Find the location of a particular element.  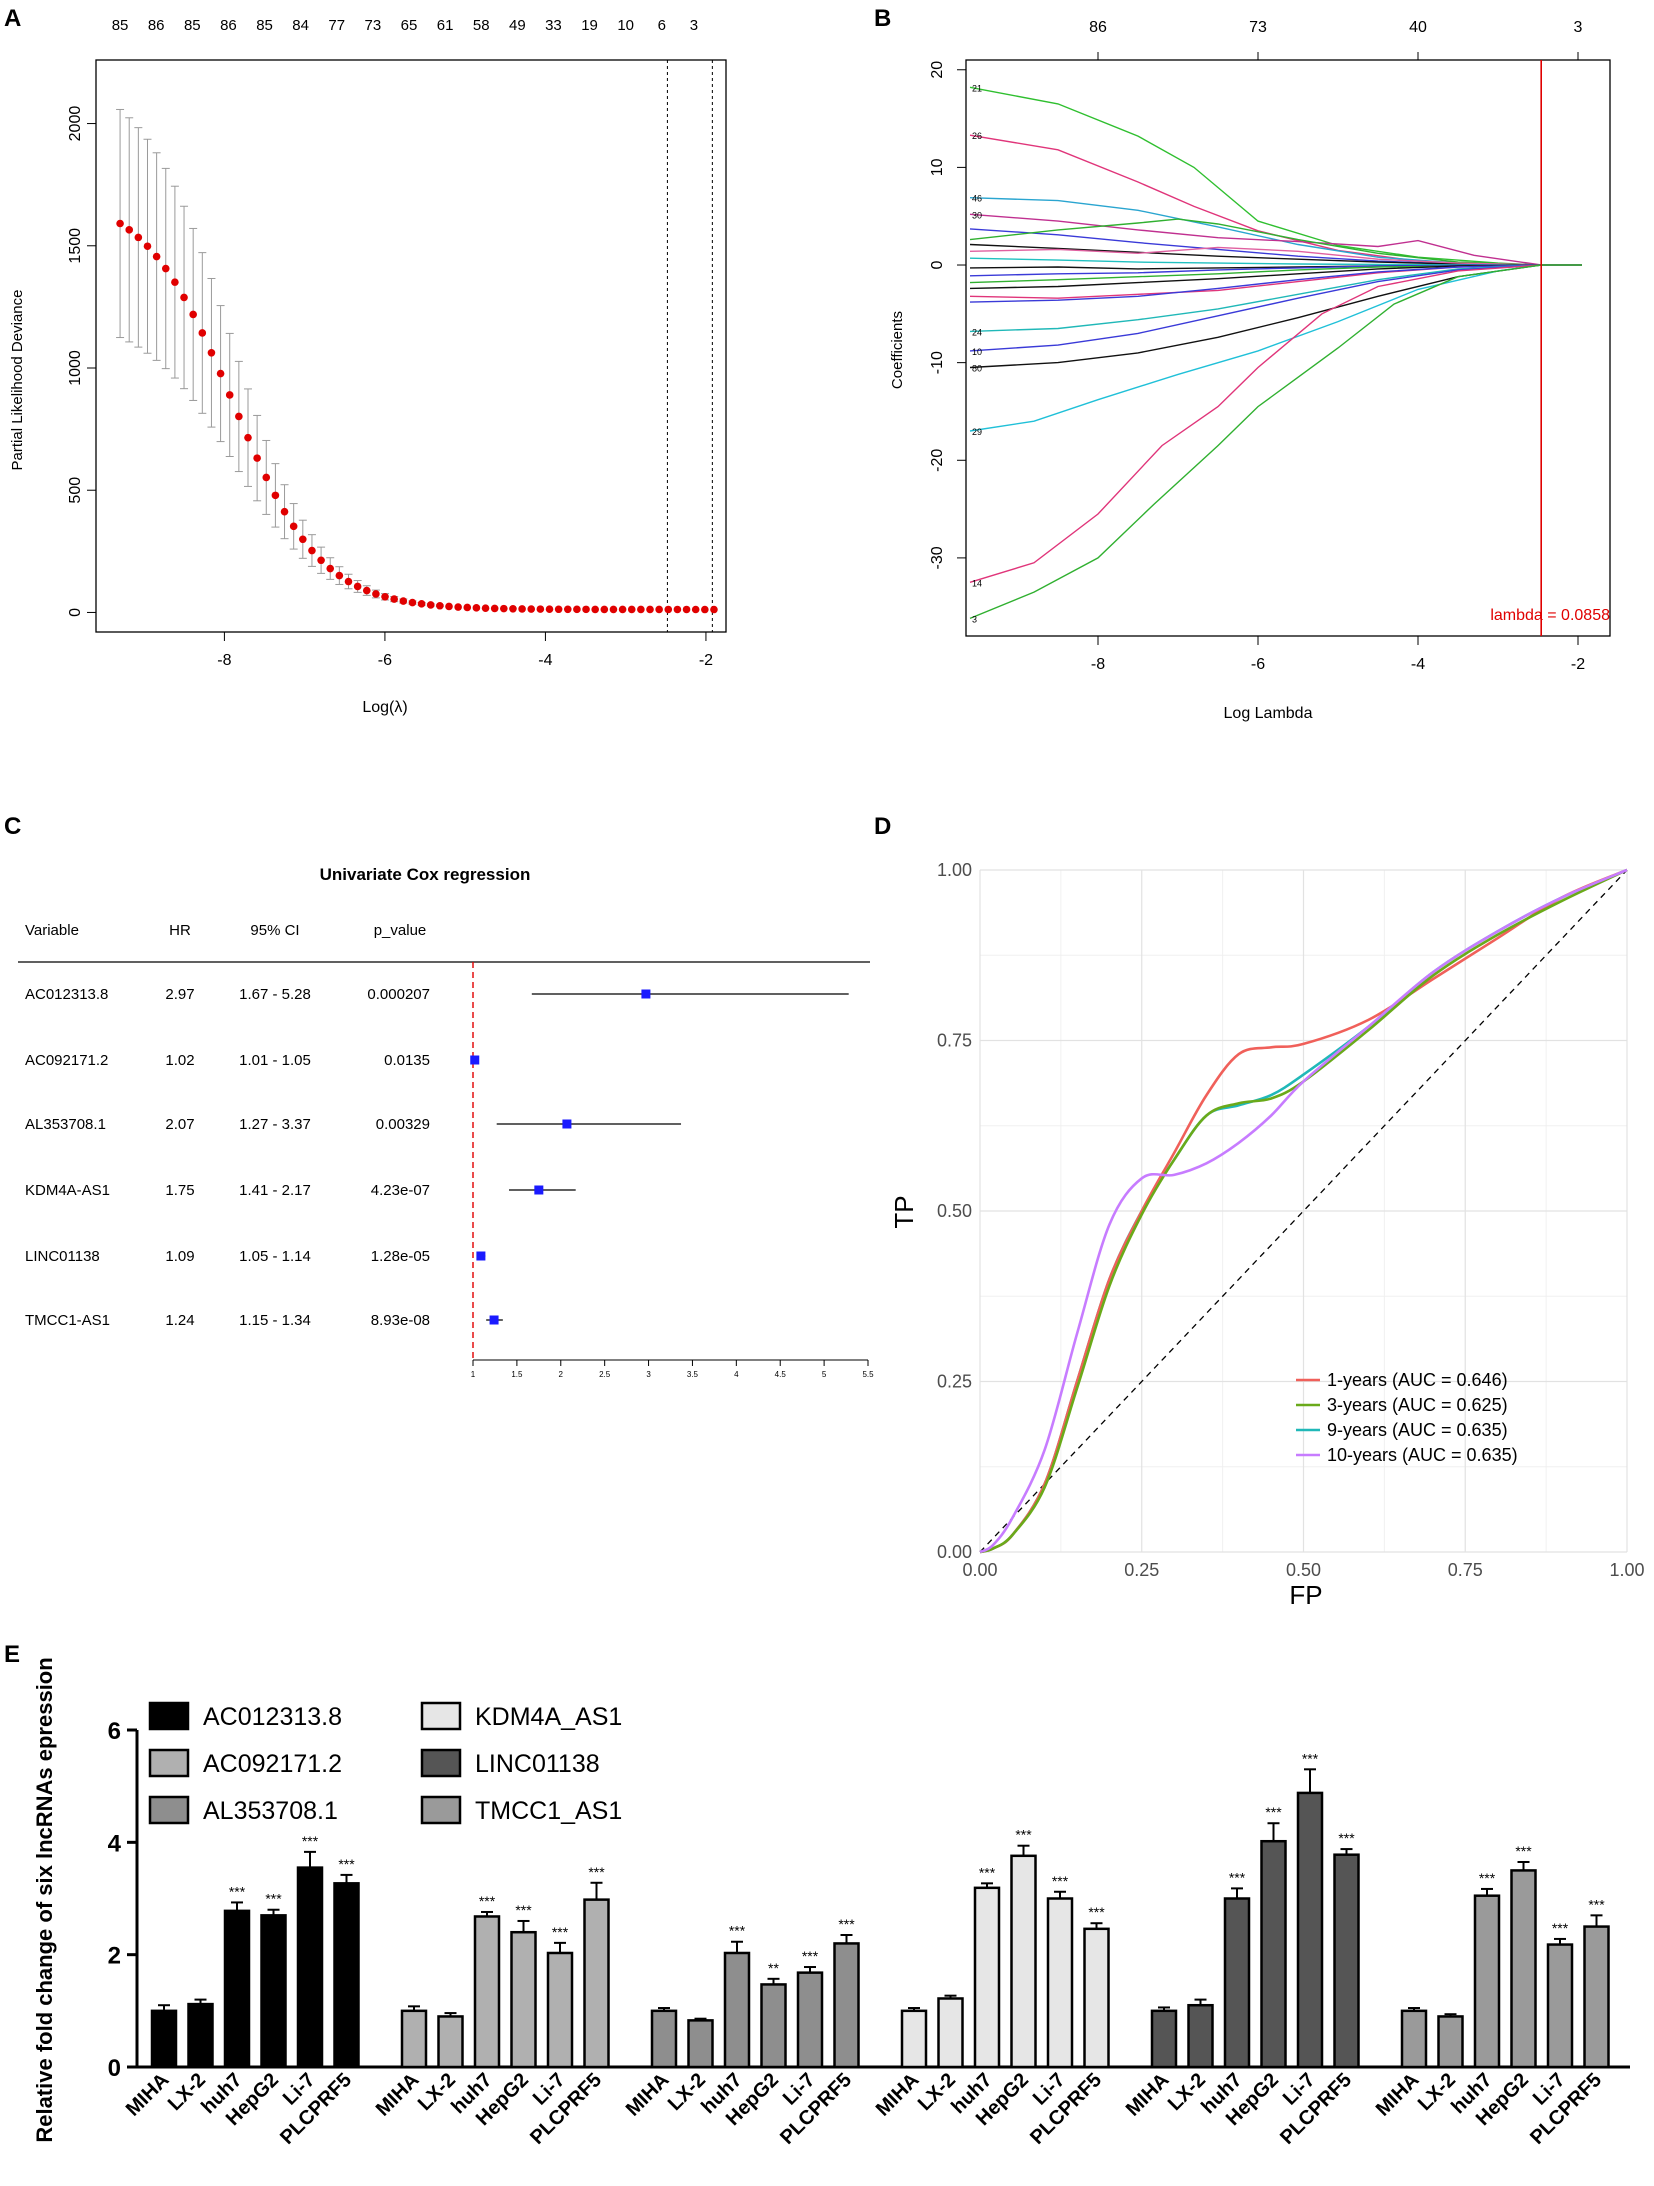

panel-letter-c: C is located at coordinates (12, 826).